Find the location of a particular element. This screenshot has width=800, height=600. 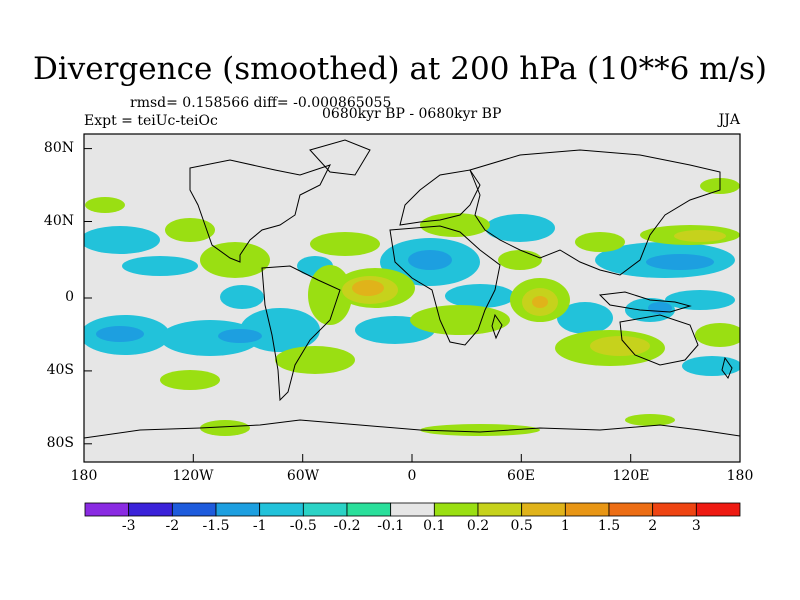

colorbar-label: -1.5 is located at coordinates (216, 526).